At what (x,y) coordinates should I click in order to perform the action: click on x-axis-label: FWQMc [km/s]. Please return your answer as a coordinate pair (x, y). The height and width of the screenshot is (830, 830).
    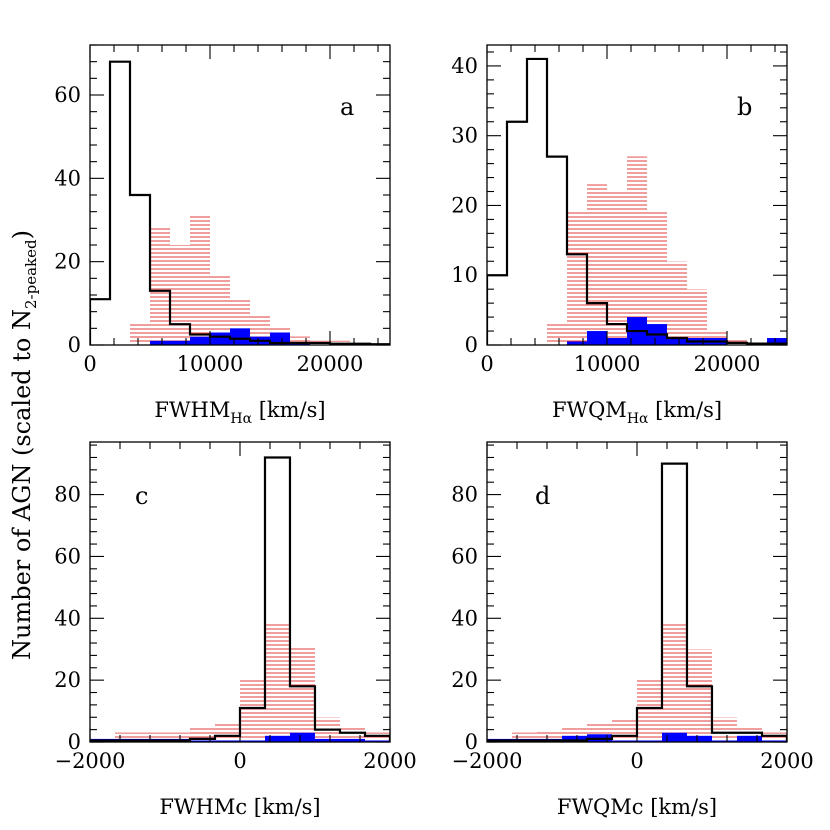
    Looking at the image, I should click on (637, 807).